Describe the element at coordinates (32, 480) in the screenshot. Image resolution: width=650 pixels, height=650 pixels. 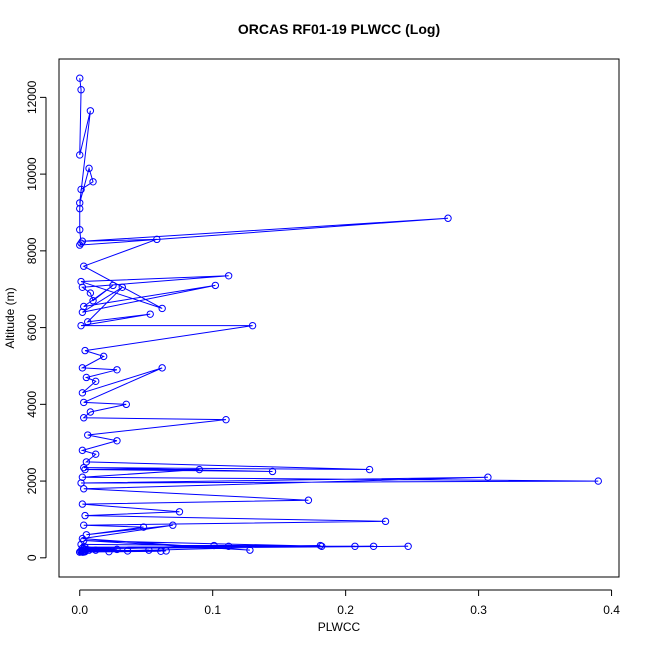
I see `y-tick-label: 2000` at that location.